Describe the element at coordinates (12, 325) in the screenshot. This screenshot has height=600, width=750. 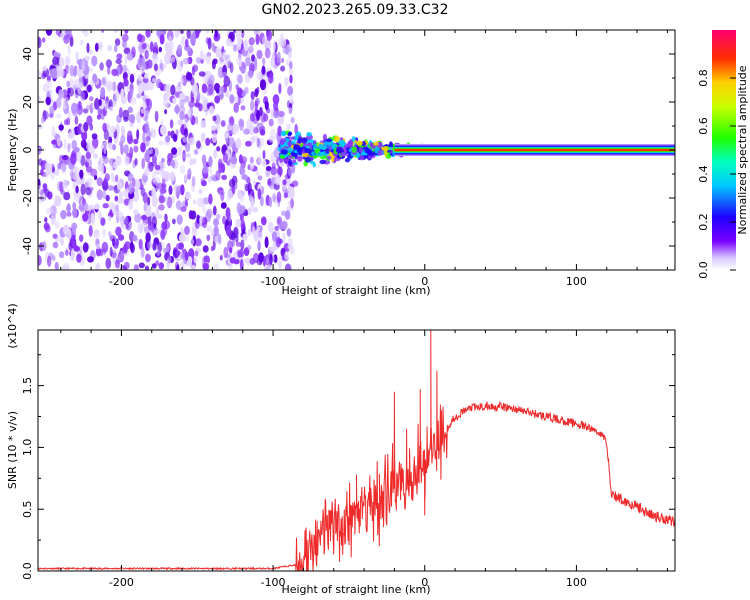
I see `snr-y-multiplier: (x10^4)` at that location.